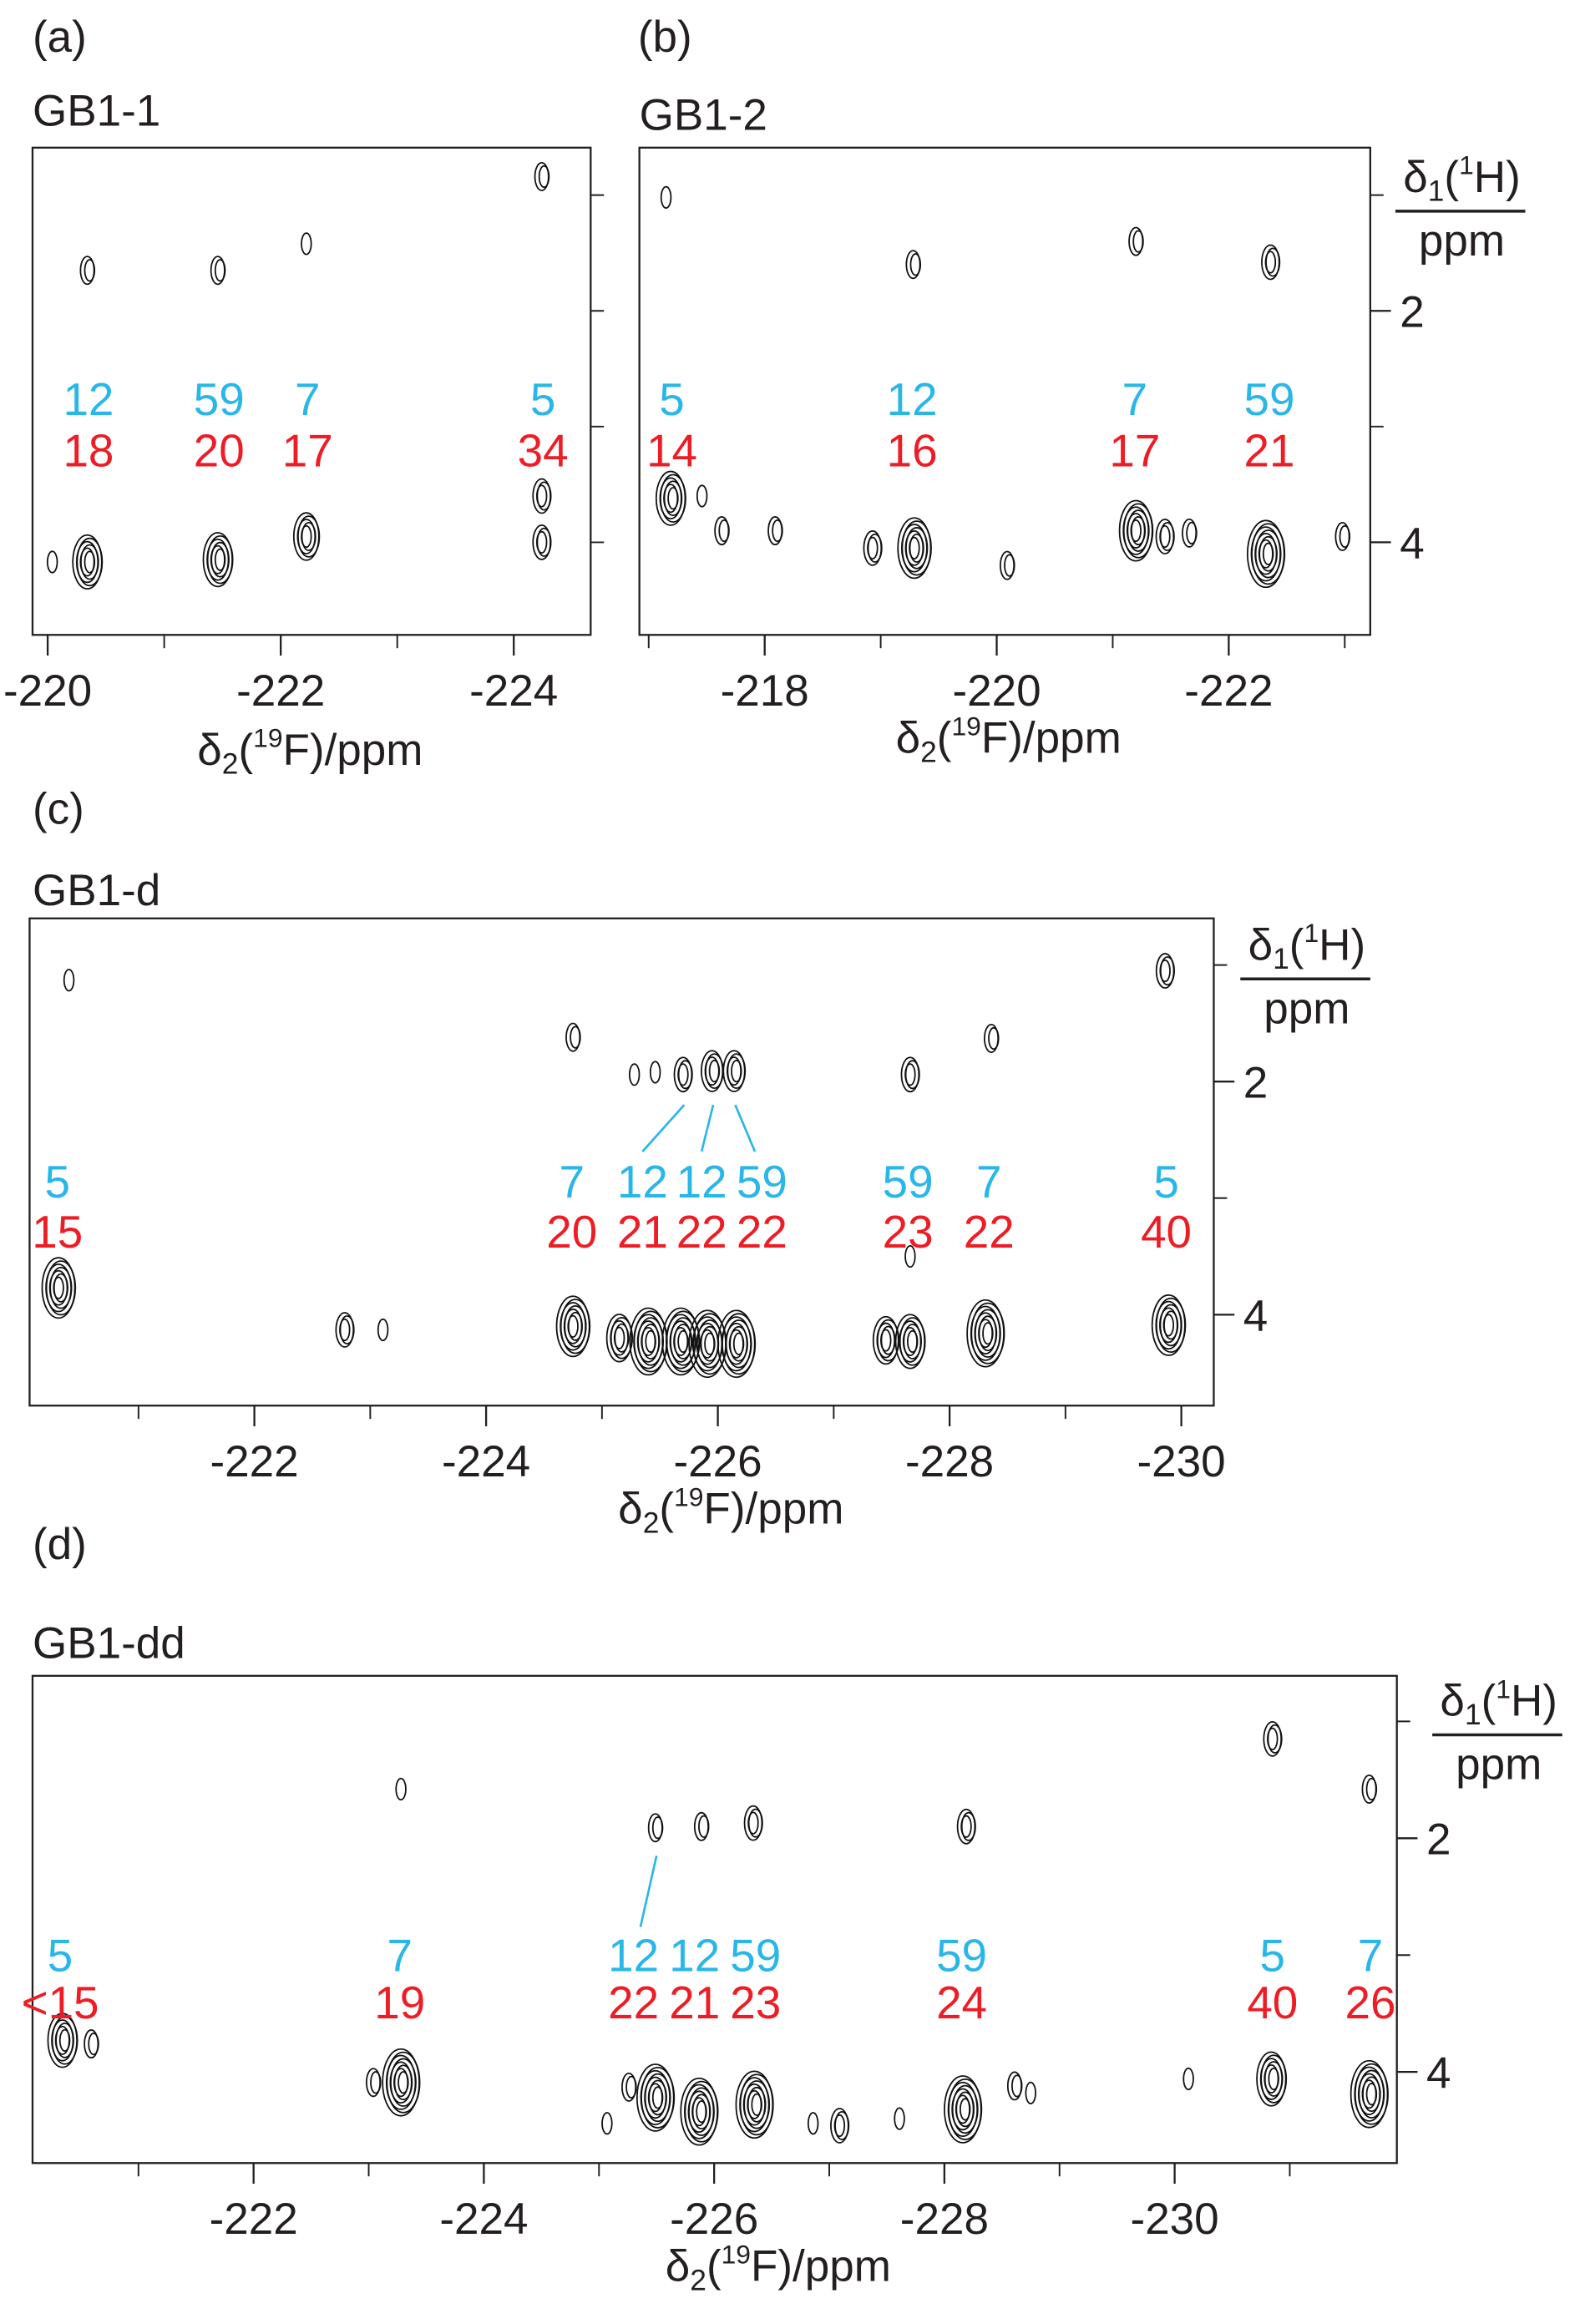 This screenshot has width=1580, height=2324. Describe the element at coordinates (1269, 451) in the screenshot. I see `value-label: 21` at that location.